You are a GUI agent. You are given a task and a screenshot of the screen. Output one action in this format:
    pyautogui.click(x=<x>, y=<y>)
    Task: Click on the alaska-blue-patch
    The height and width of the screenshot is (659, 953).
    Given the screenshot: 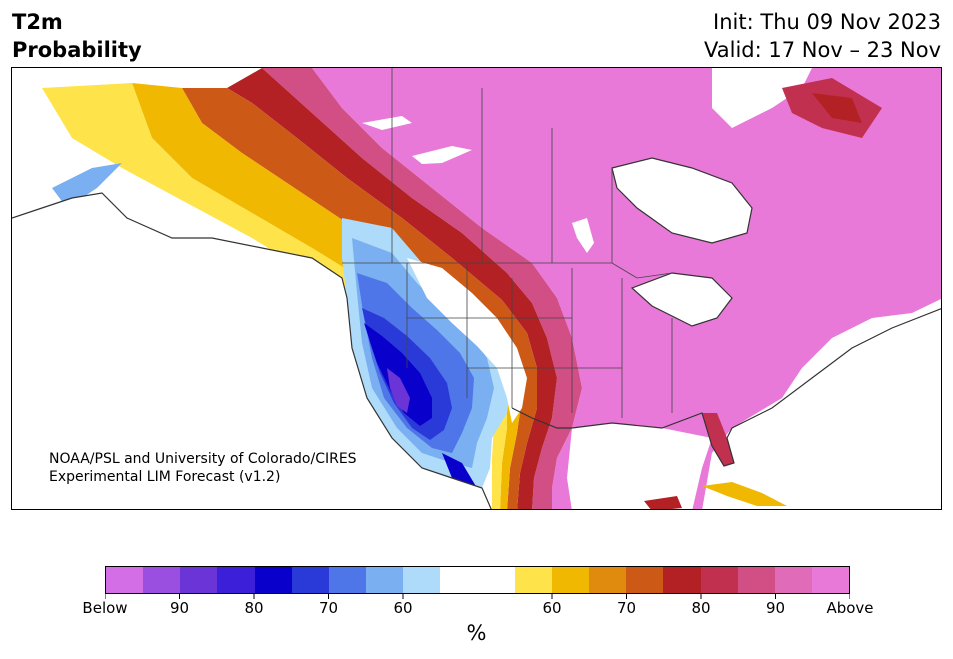 What is the action you would take?
    pyautogui.click(x=87, y=185)
    